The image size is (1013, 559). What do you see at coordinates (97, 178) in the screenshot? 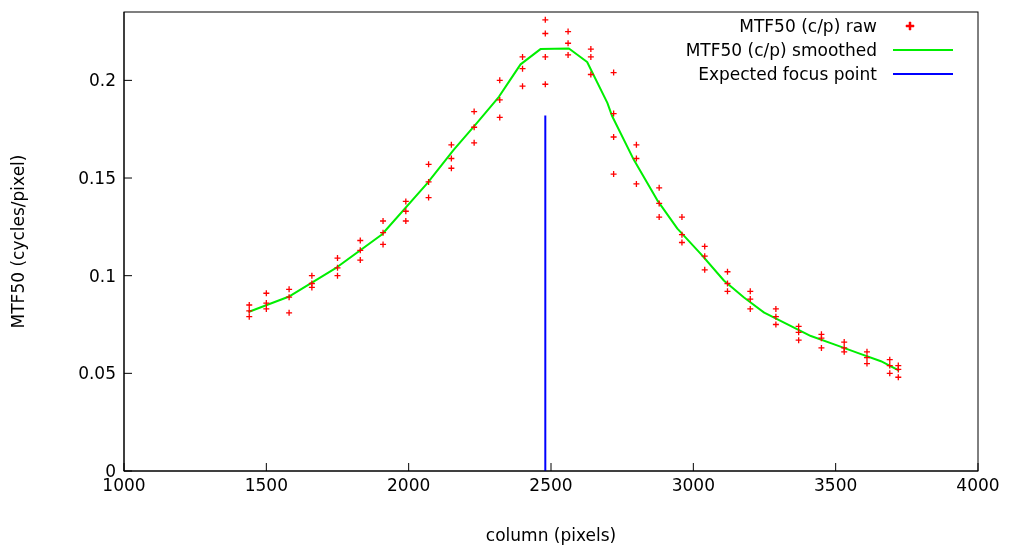
I see `y-tick-label: 0.15` at bounding box center [97, 178].